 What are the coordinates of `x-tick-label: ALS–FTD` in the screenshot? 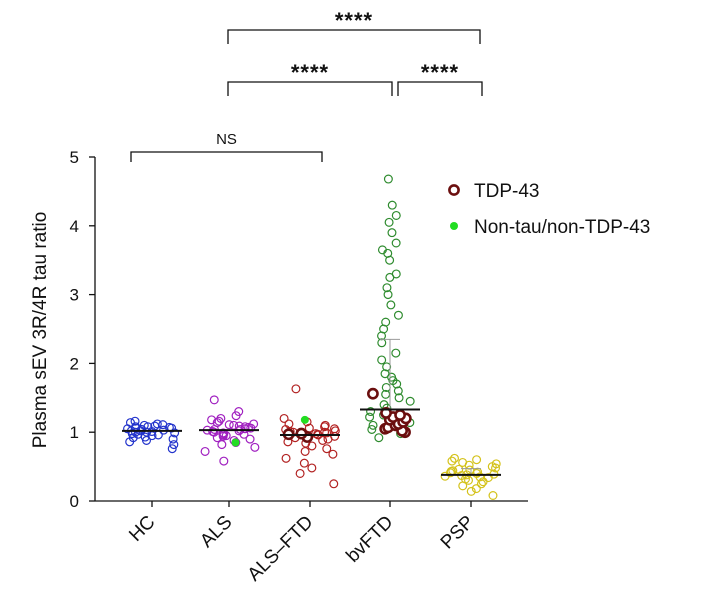 It's located at (281, 549).